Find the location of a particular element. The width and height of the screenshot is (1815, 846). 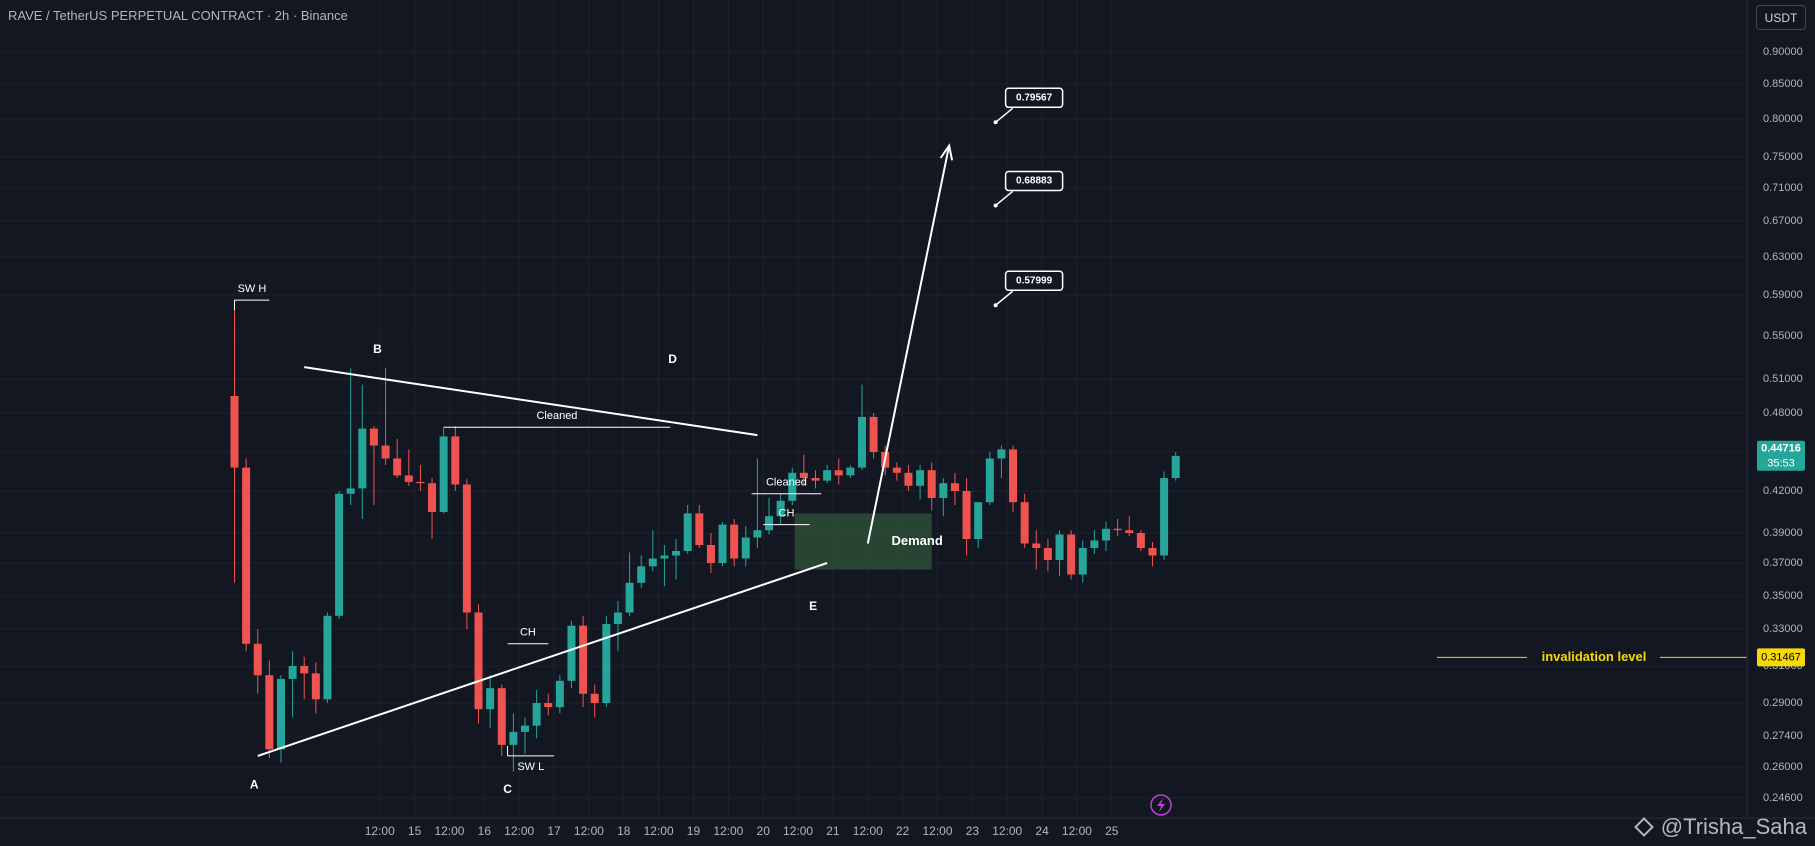

invalidation-price-tag is located at coordinates (1781, 657).